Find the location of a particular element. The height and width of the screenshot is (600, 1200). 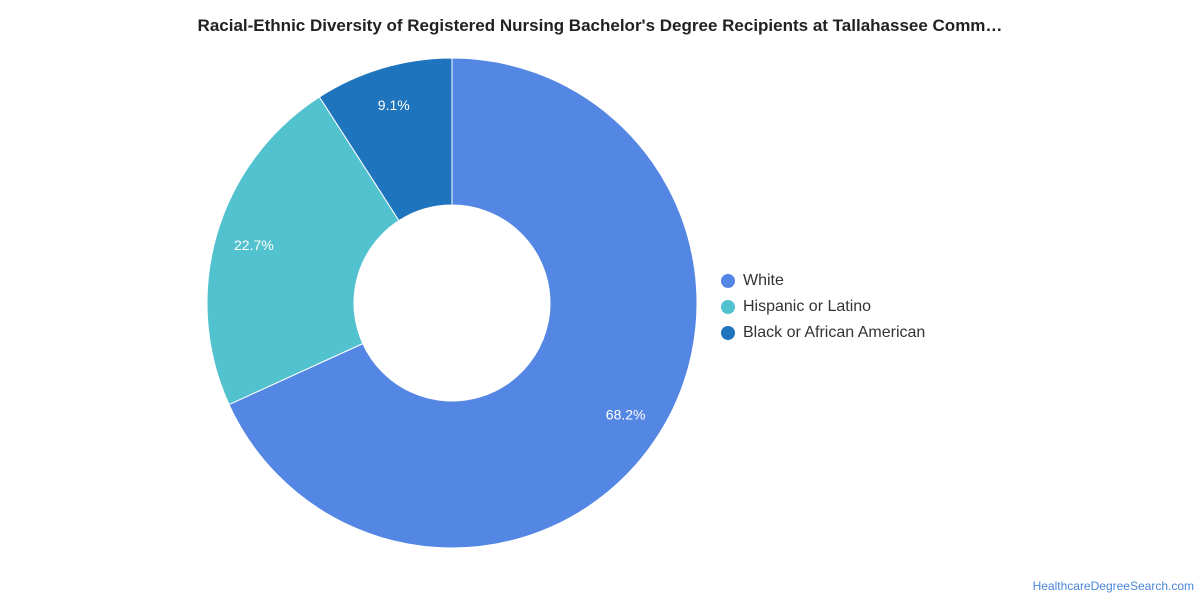

slice-label: 22.7% is located at coordinates (254, 245).